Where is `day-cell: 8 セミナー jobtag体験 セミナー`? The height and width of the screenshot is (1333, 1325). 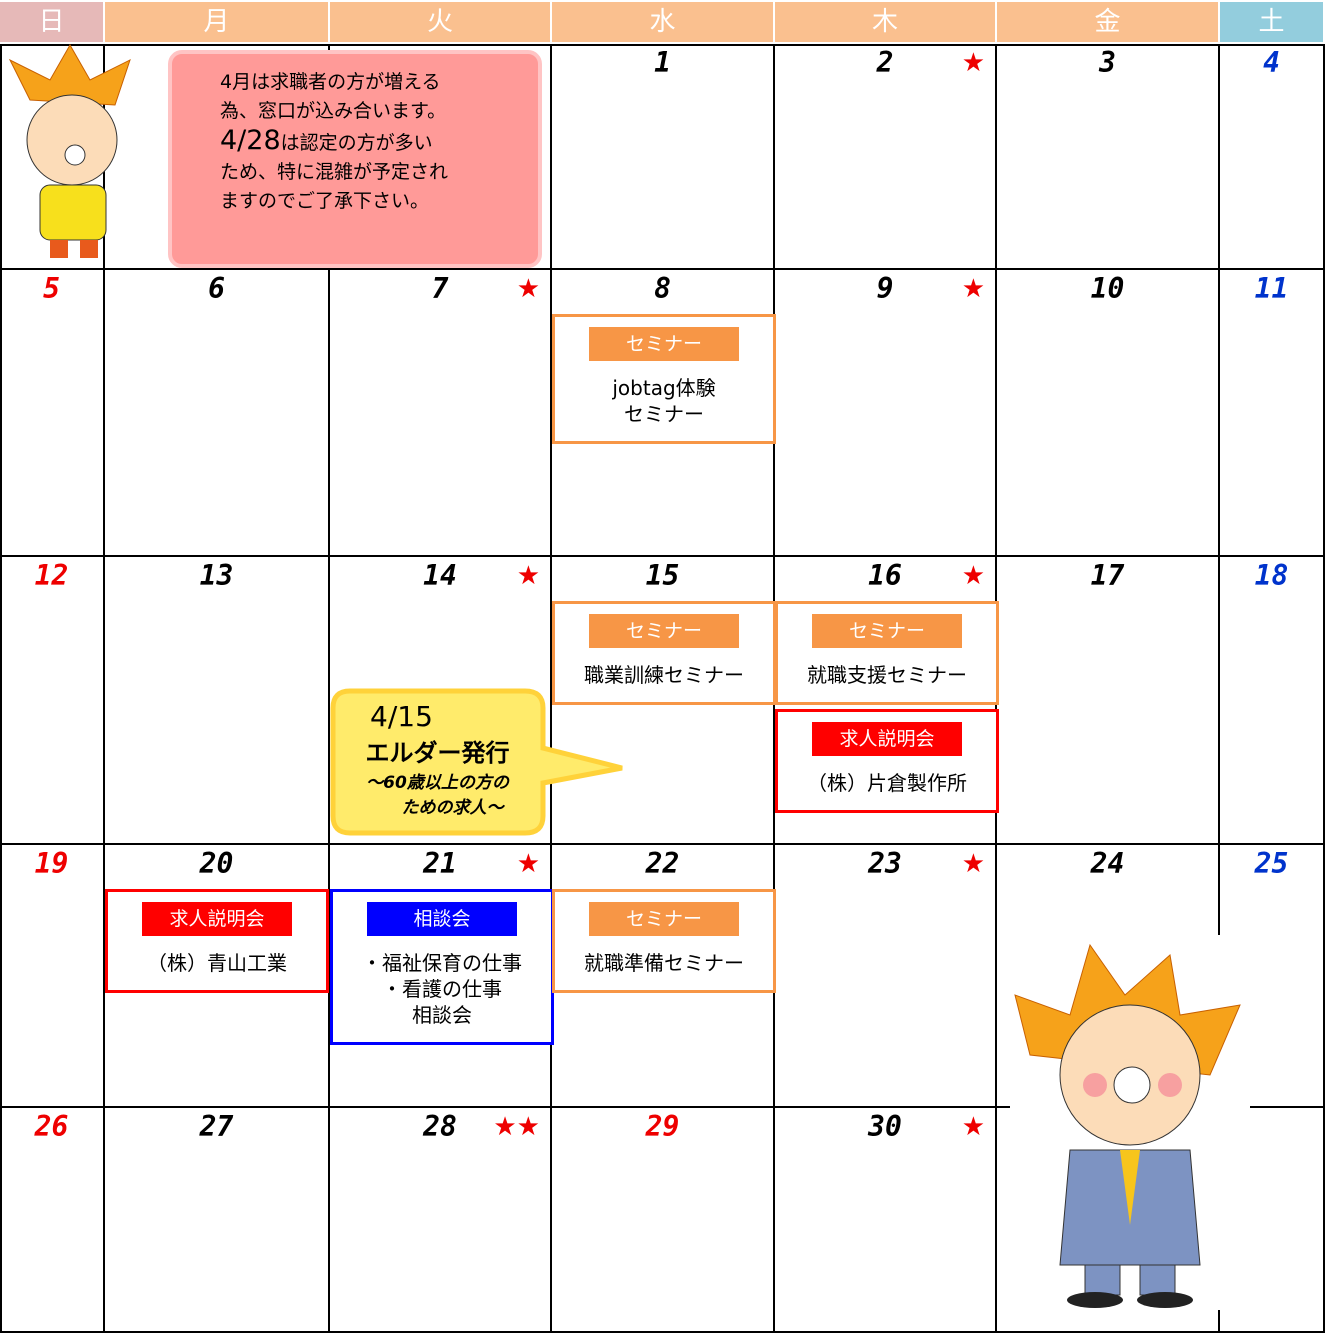 day-cell: 8 セミナー jobtag体験 セミナー is located at coordinates (664, 413).